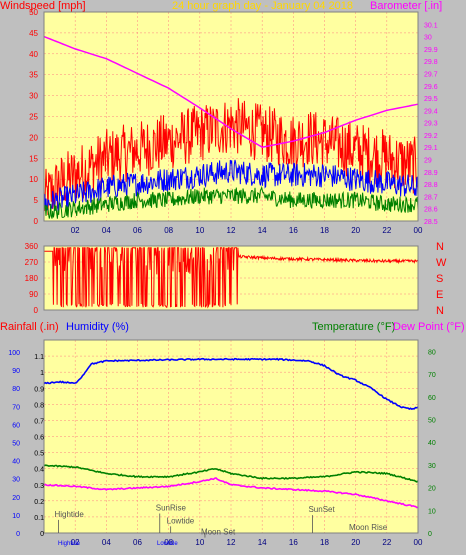 Image resolution: width=466 pixels, height=555 pixels. I want to click on direction-tick-label: 360, so click(32, 246).